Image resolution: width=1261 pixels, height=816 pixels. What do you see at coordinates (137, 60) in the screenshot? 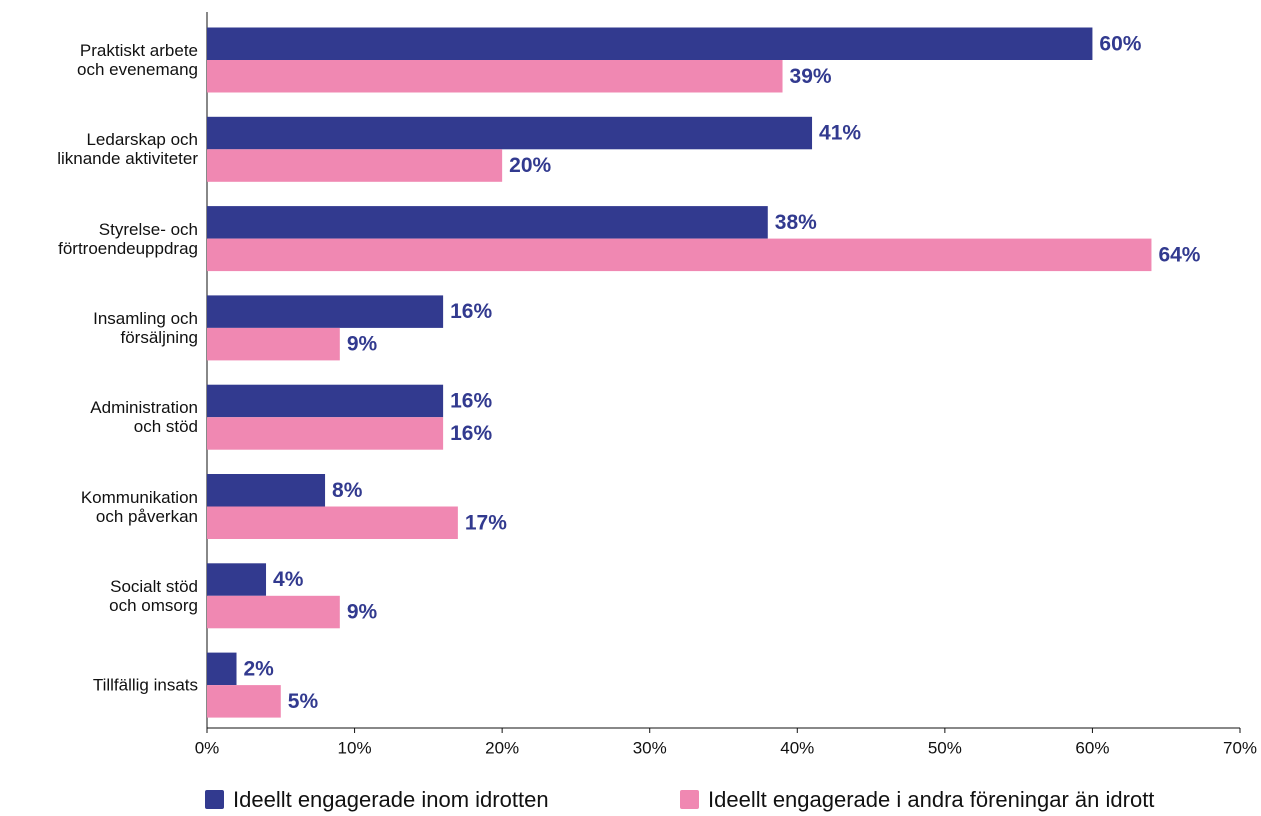
I see `y-tick-label: Praktiskt arbete och evenemang` at bounding box center [137, 60].